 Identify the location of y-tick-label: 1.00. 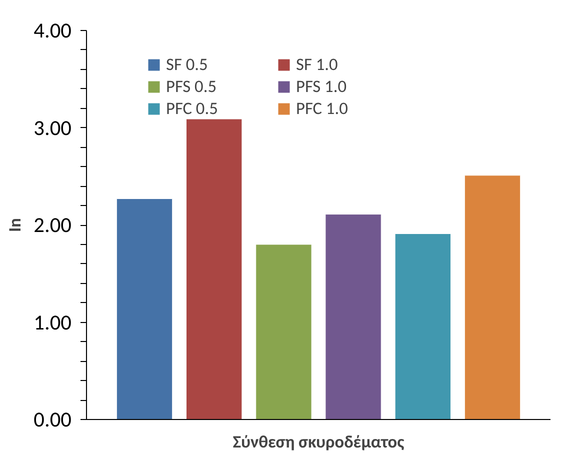
(53, 322).